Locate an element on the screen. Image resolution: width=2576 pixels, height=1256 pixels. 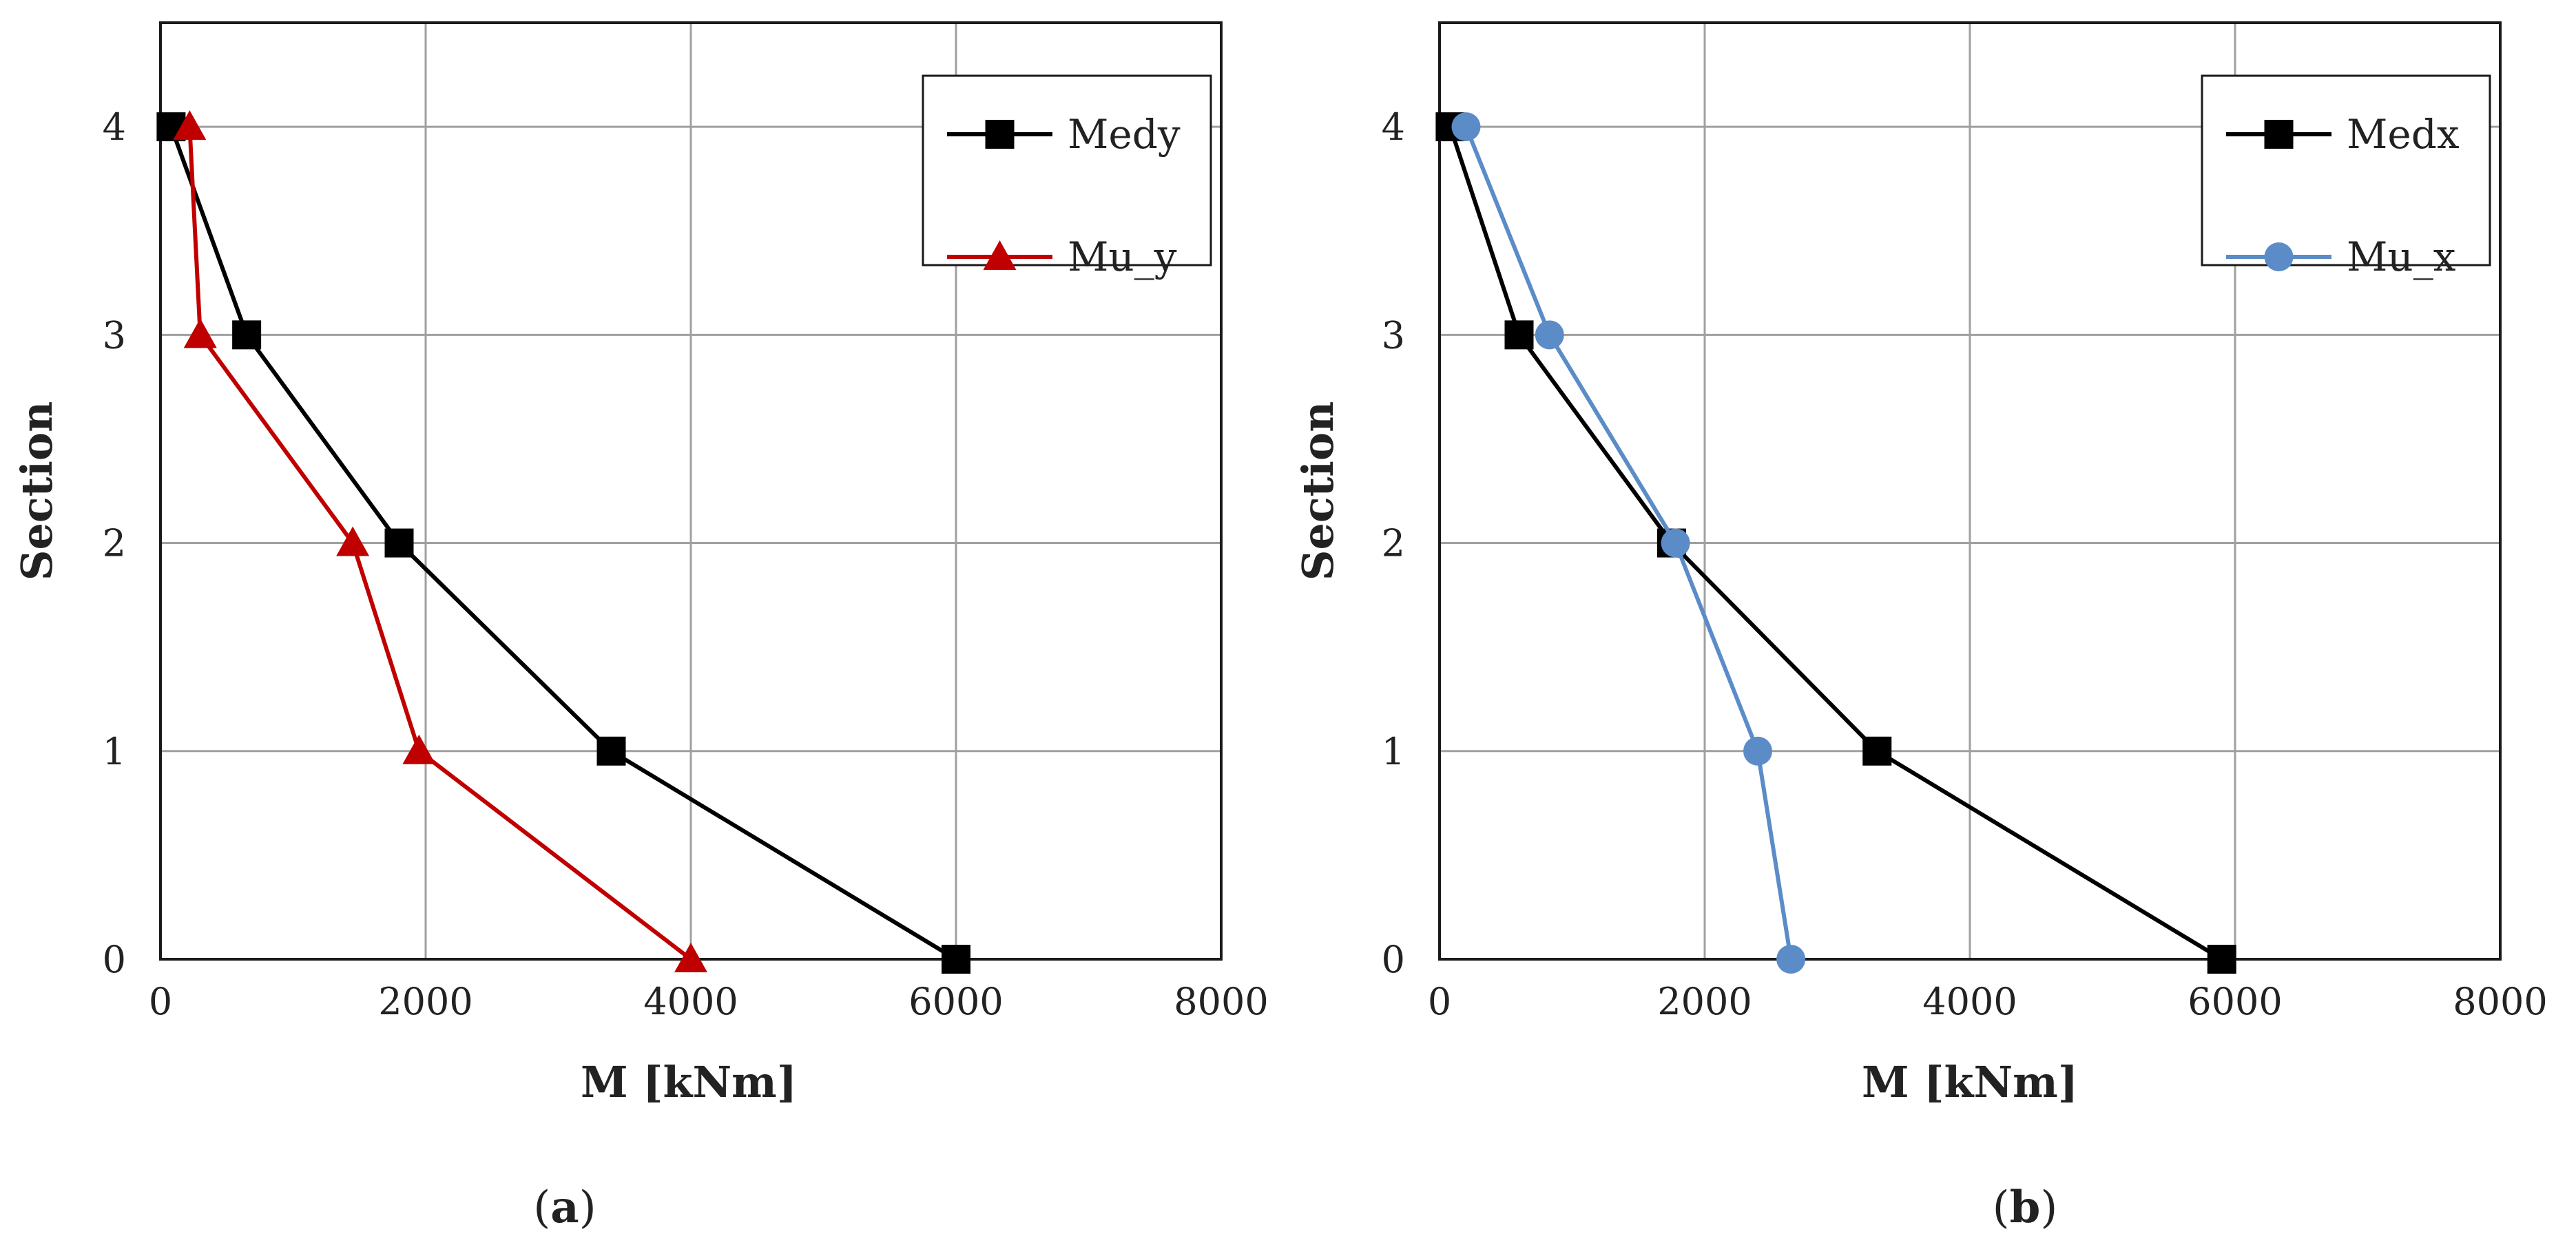
panel-label-letter: a is located at coordinates (564, 1207).